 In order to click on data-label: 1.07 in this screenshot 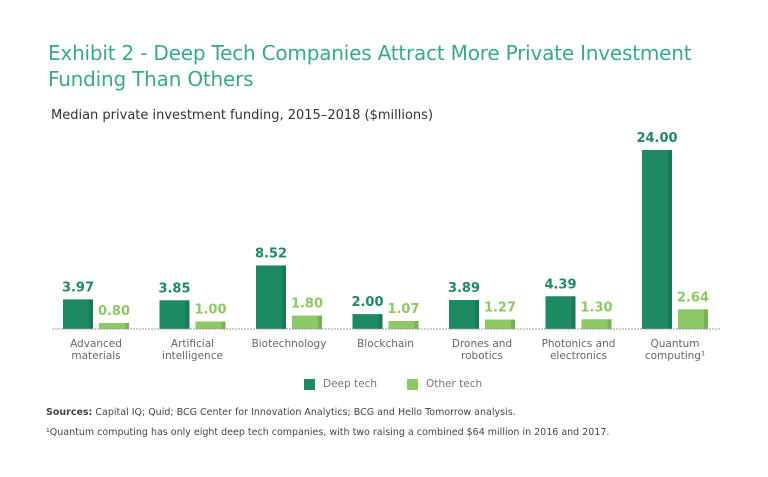, I will do `click(403, 309)`.